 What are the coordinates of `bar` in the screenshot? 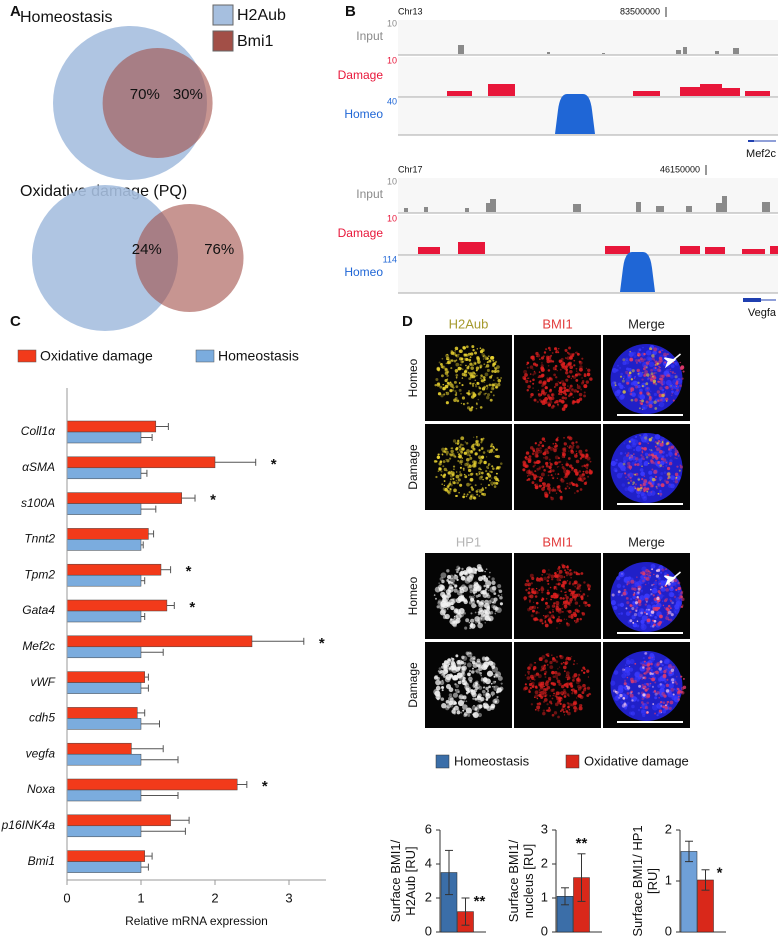 It's located at (159, 641).